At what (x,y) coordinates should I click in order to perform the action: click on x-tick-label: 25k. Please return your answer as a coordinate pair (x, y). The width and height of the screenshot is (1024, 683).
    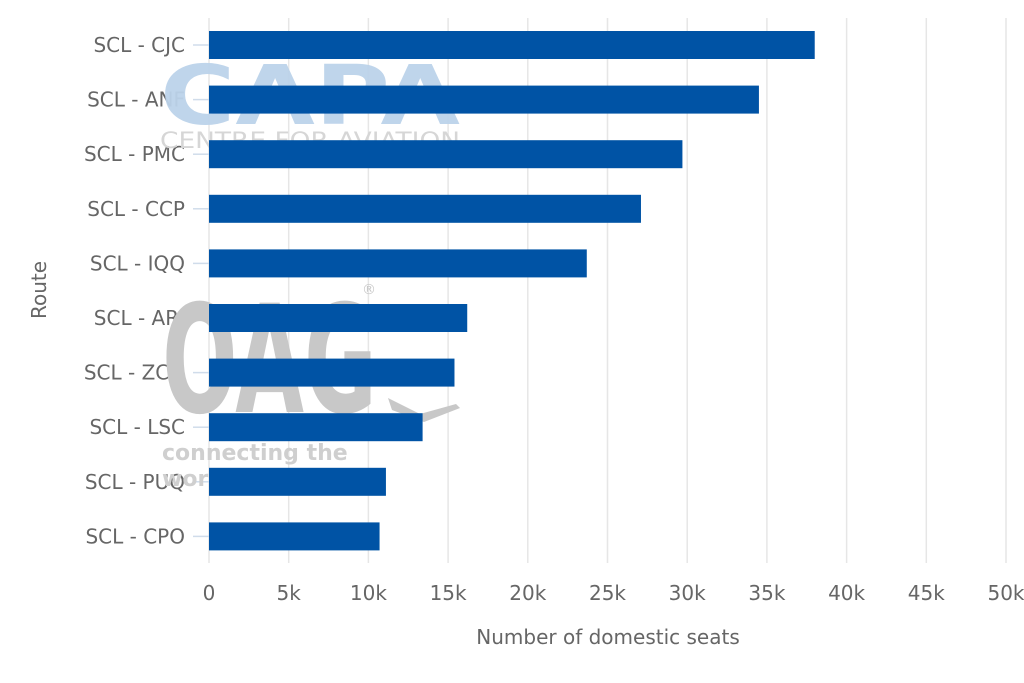
    Looking at the image, I should click on (607, 593).